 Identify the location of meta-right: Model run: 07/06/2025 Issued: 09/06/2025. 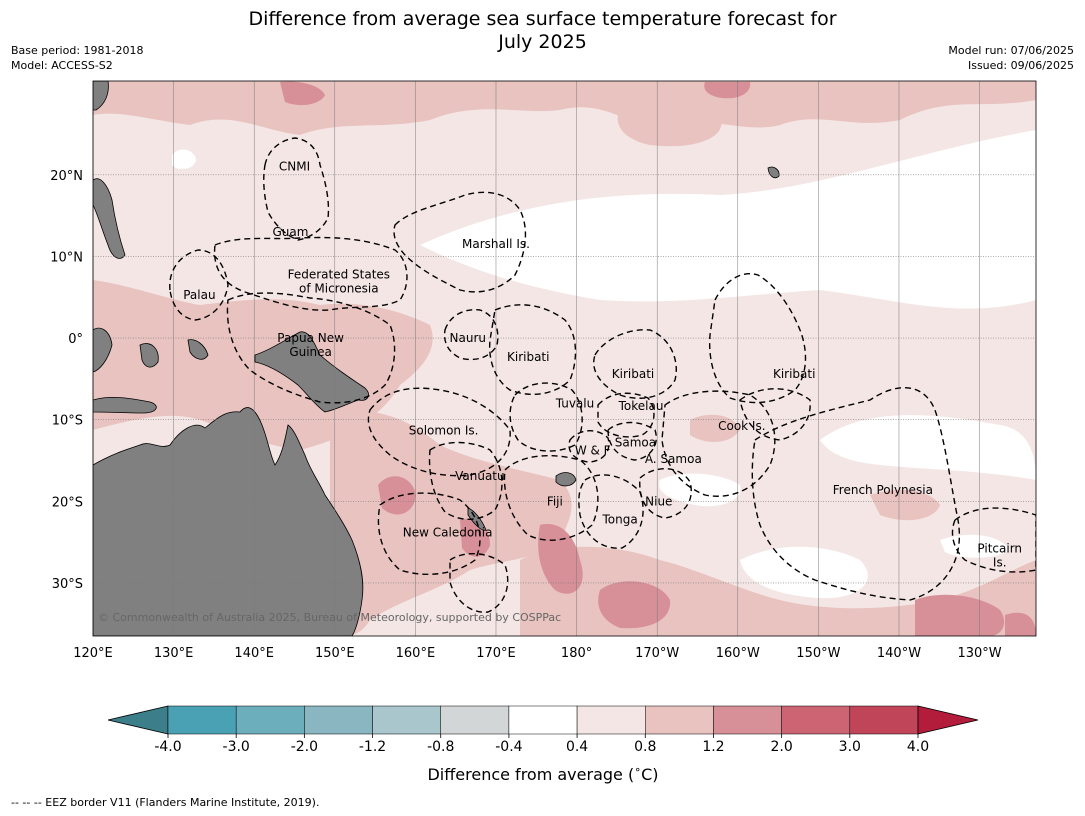
(1011, 58).